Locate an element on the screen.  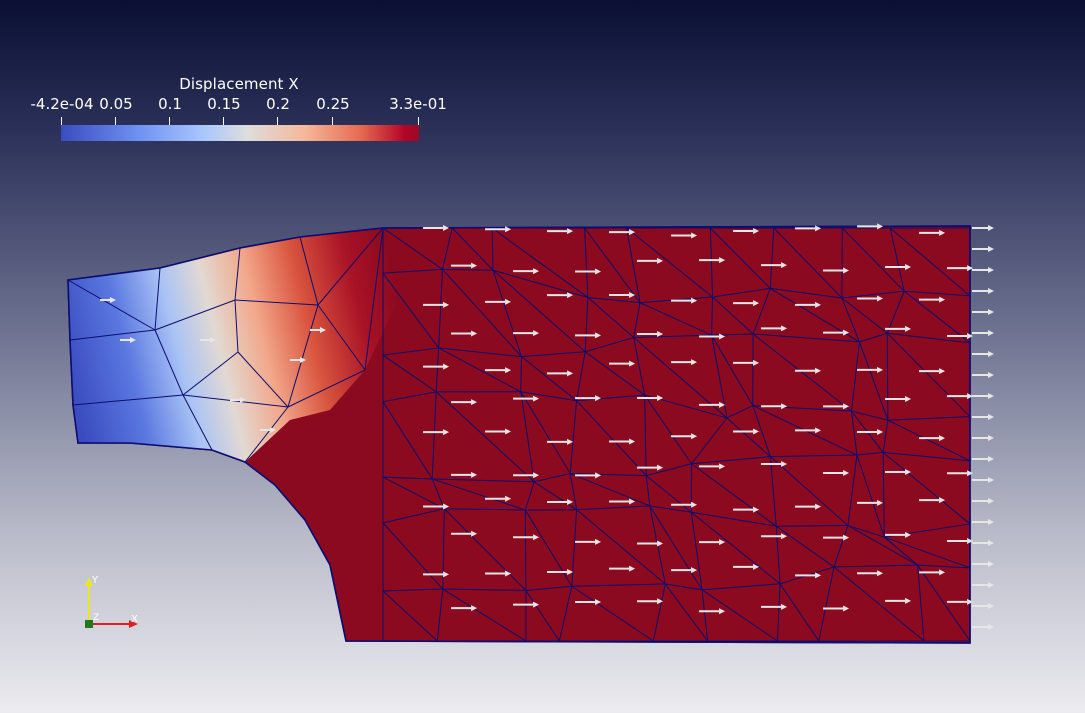
colorbar-tick-label: 0.15 is located at coordinates (224, 104).